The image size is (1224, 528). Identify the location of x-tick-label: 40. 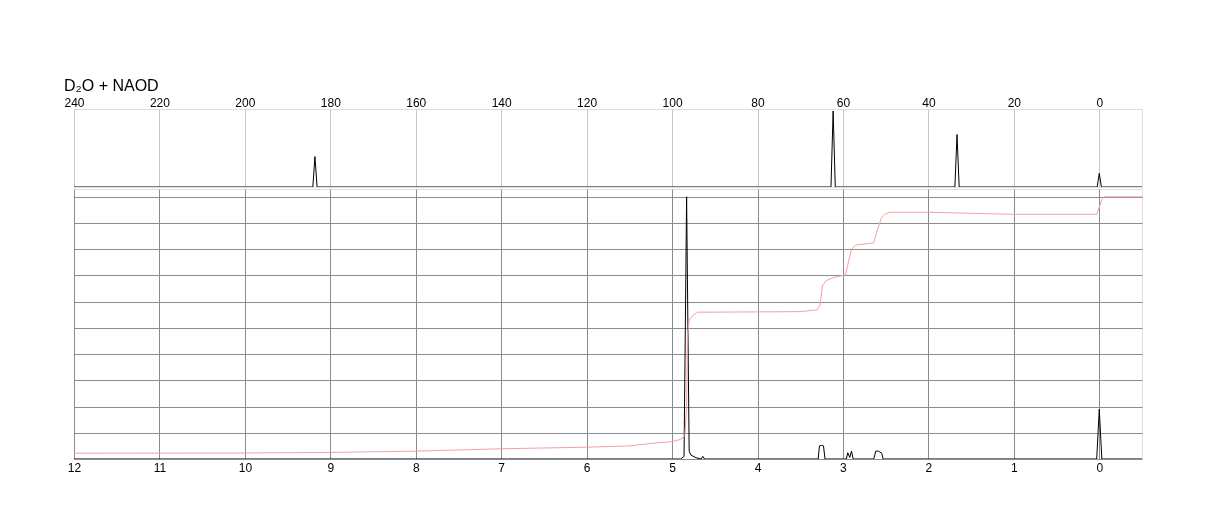
(929, 102).